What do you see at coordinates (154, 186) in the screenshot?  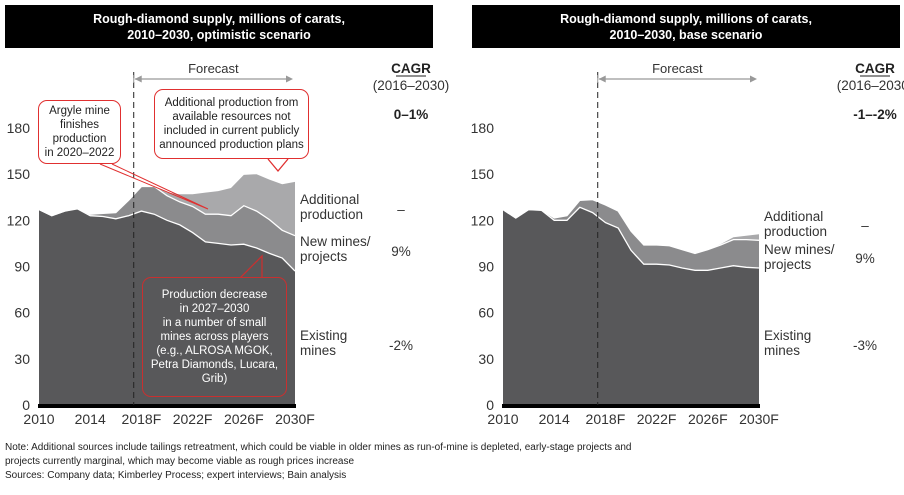 I see `callout-argyle-pointer` at bounding box center [154, 186].